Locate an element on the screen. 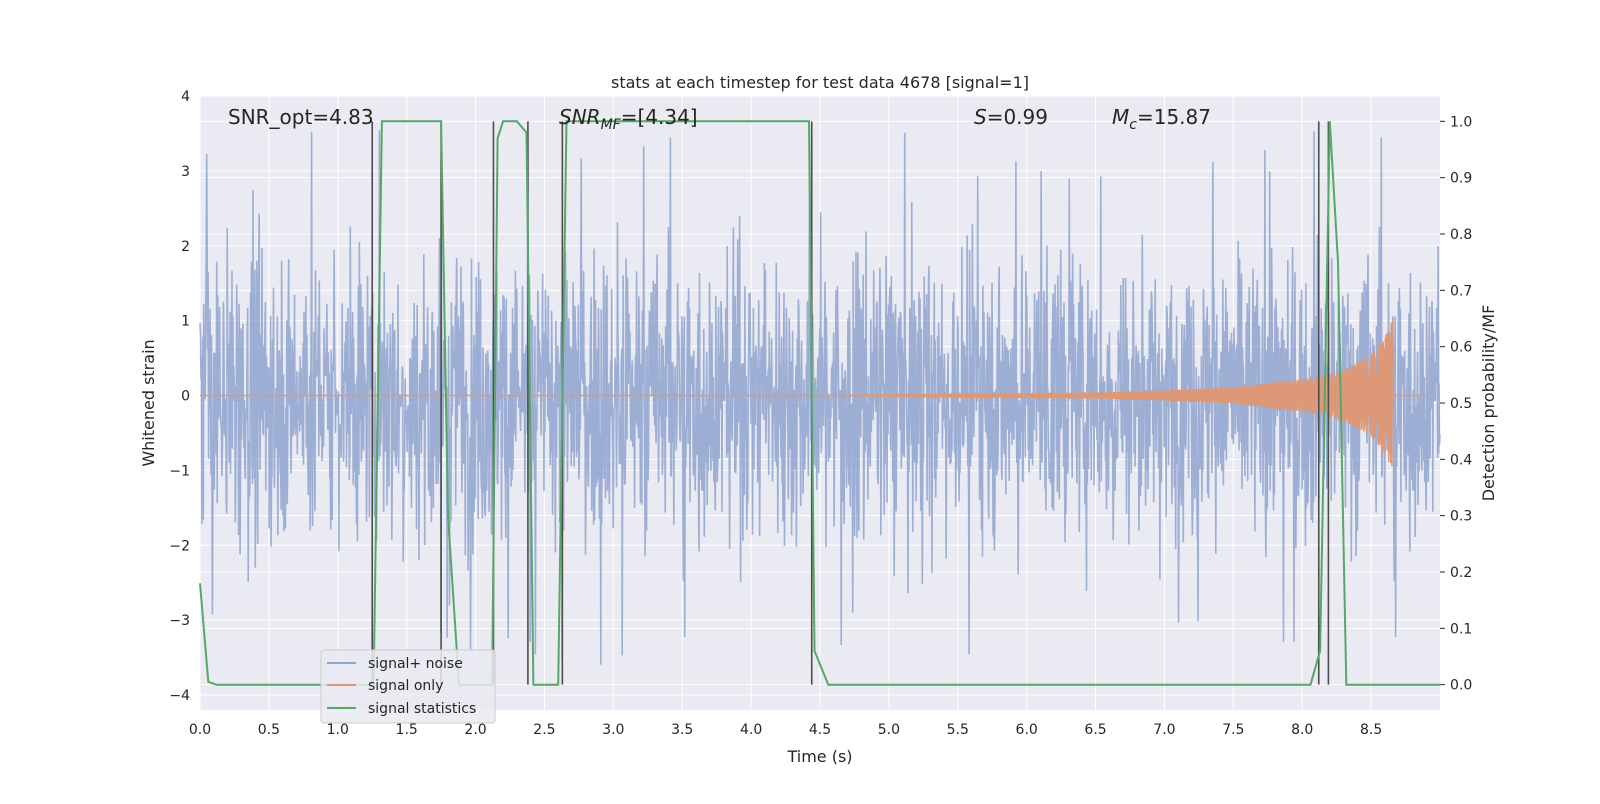 This screenshot has height=804, width=1600. x-tick-label: 6.5 is located at coordinates (1095, 730).